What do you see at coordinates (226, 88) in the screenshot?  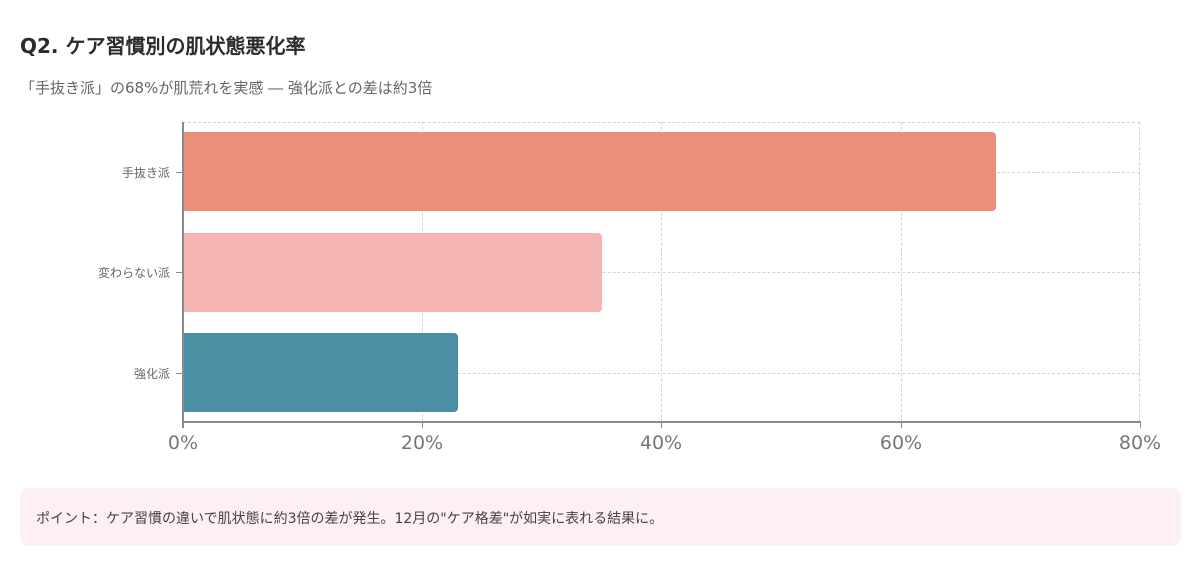 I see `chart-subtitle: 「手抜き派」の68%が肌荒れを実感 ― 強化派との差は約3倍` at bounding box center [226, 88].